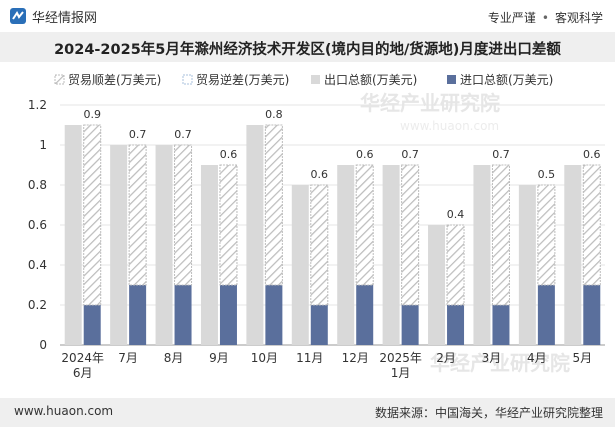  I want to click on legend-label: 贸易逆差(万美元), so click(242, 79).